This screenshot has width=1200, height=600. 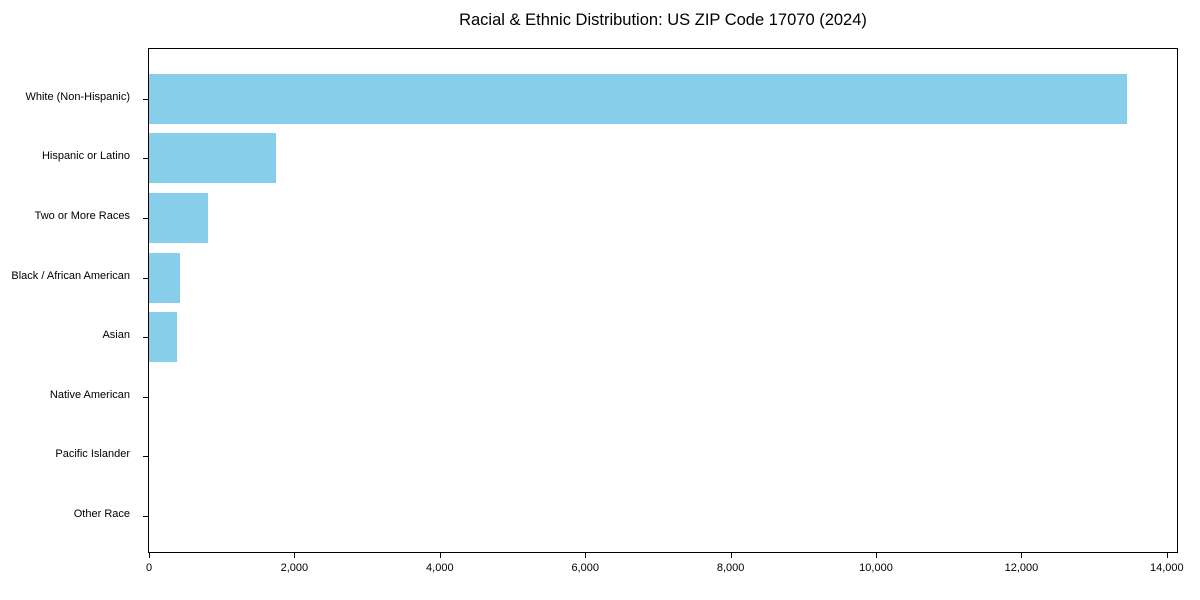 What do you see at coordinates (585, 568) in the screenshot?
I see `x-tick-label: 6,000` at bounding box center [585, 568].